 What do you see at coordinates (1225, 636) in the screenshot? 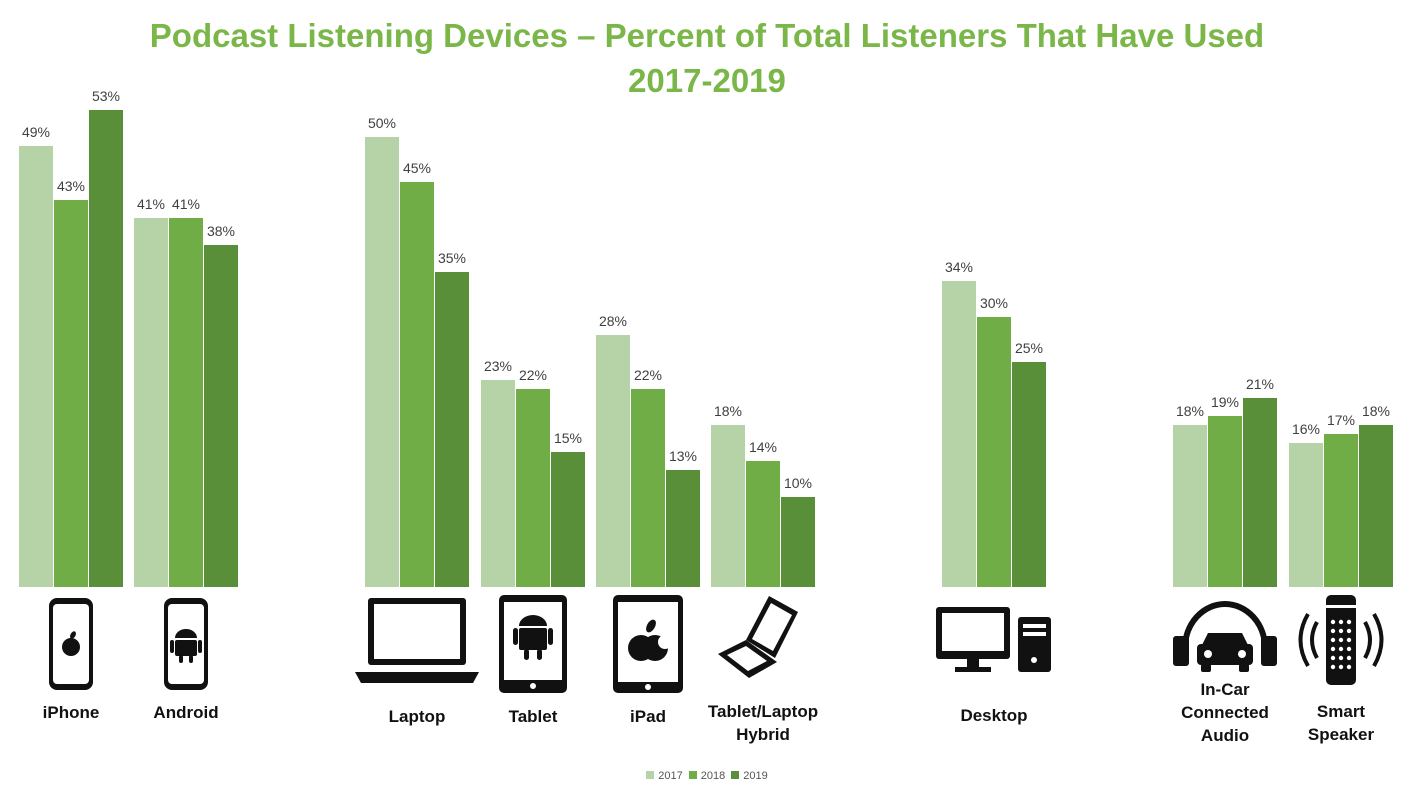
I see `car-headphones-icon` at bounding box center [1225, 636].